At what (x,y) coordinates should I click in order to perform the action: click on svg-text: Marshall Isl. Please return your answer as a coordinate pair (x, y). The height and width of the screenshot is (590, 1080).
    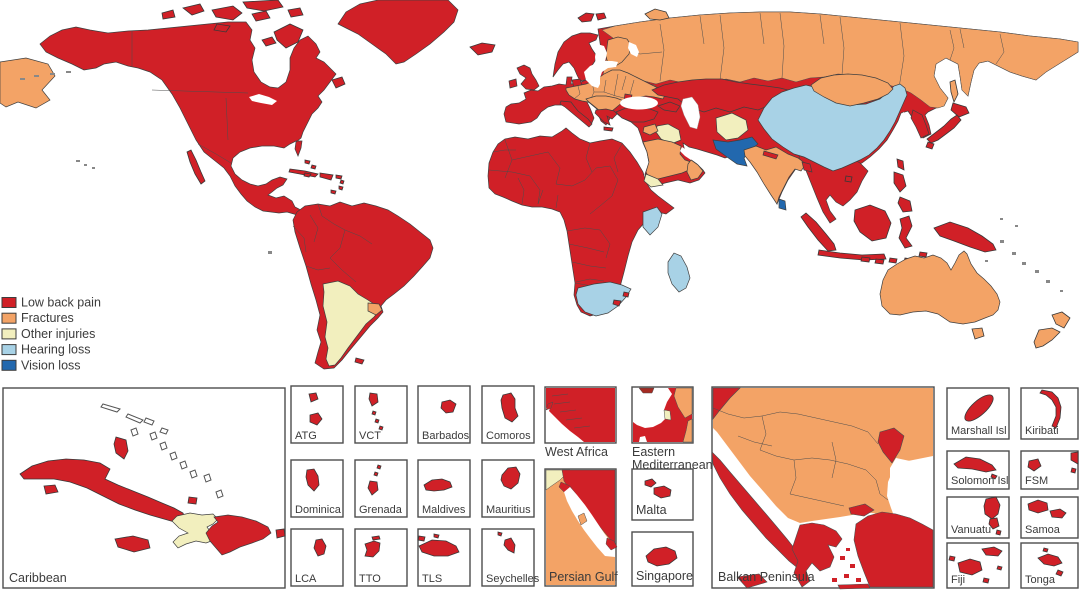
    Looking at the image, I should click on (979, 431).